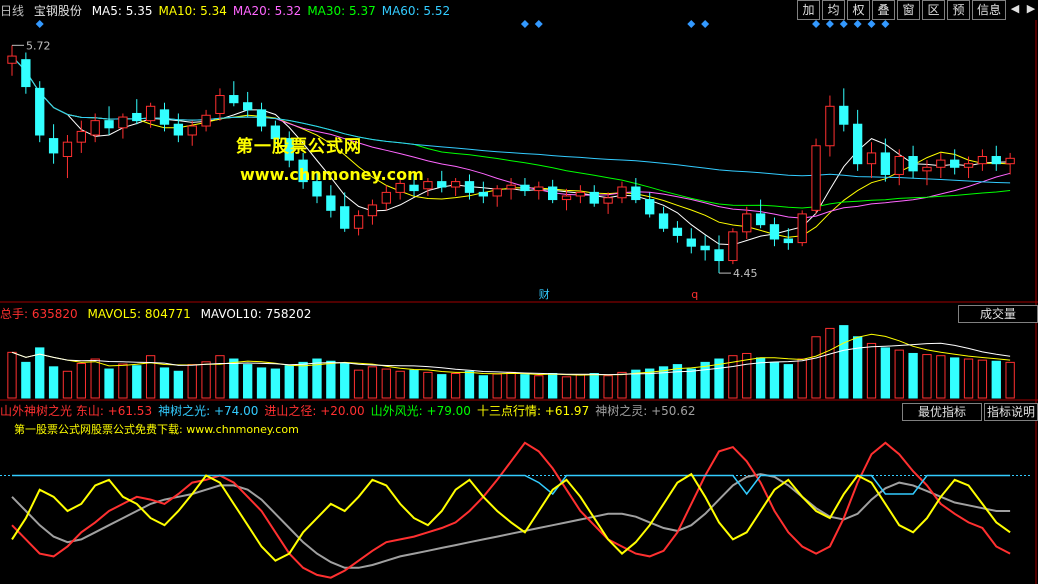  I want to click on toolbar-button-6: 预, so click(958, 10).